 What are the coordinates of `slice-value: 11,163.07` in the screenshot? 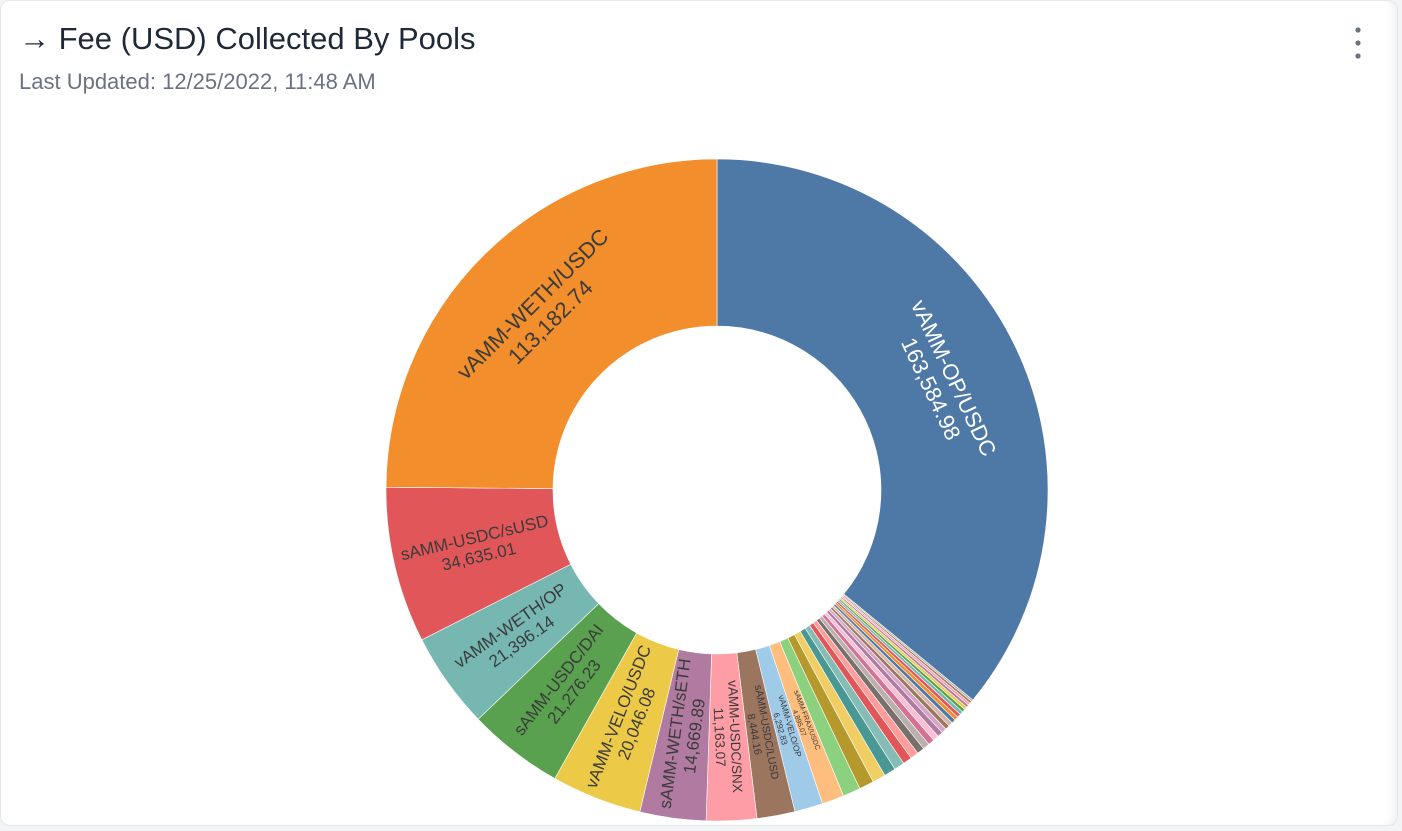 It's located at (720, 737).